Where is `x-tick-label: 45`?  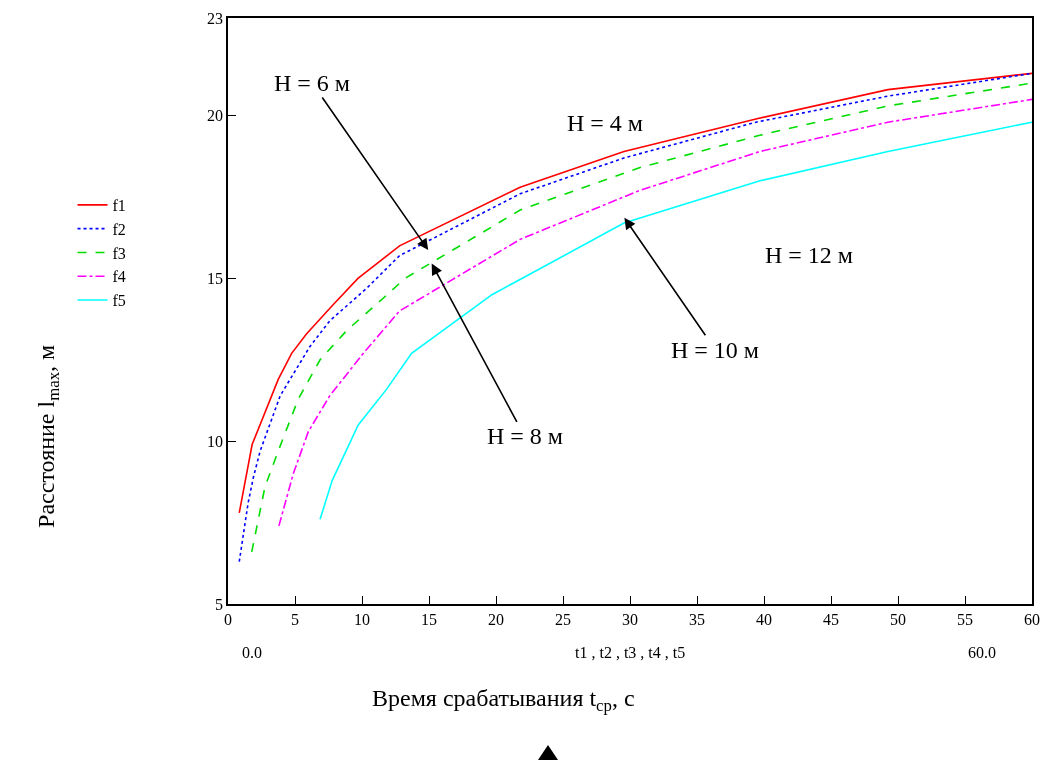
x-tick-label: 45 is located at coordinates (831, 619).